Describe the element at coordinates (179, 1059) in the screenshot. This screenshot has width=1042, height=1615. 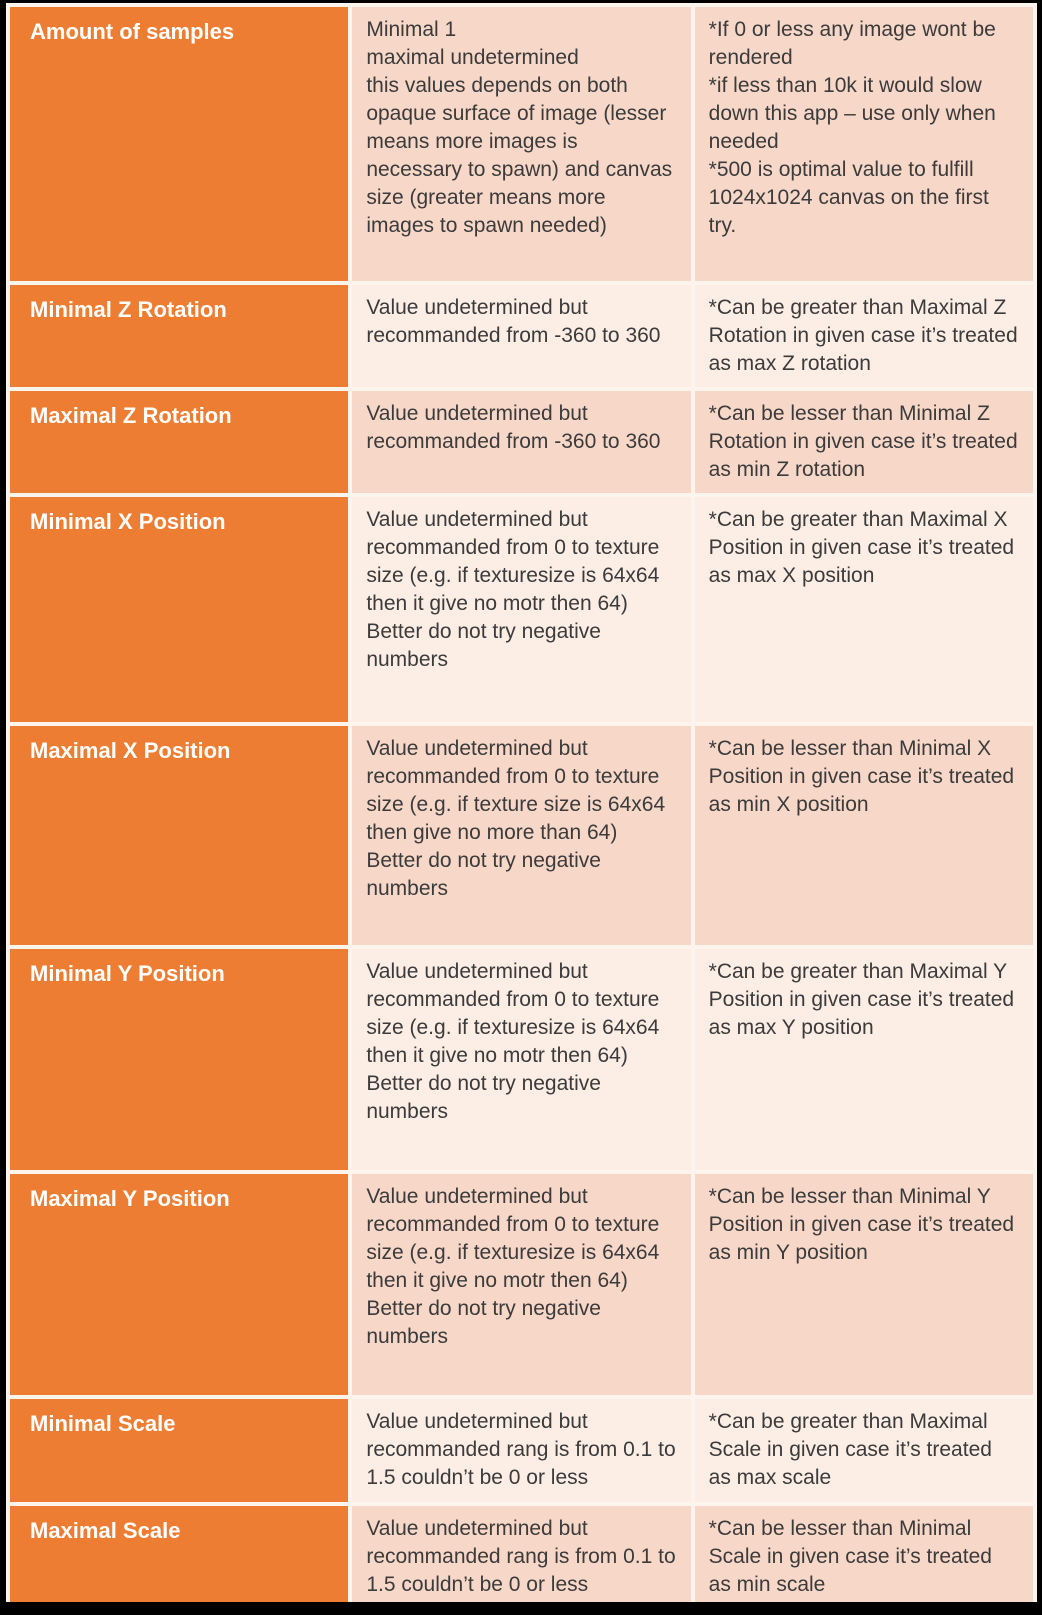
I see `param-cell-minimal-y-position: Minimal Y Position` at that location.